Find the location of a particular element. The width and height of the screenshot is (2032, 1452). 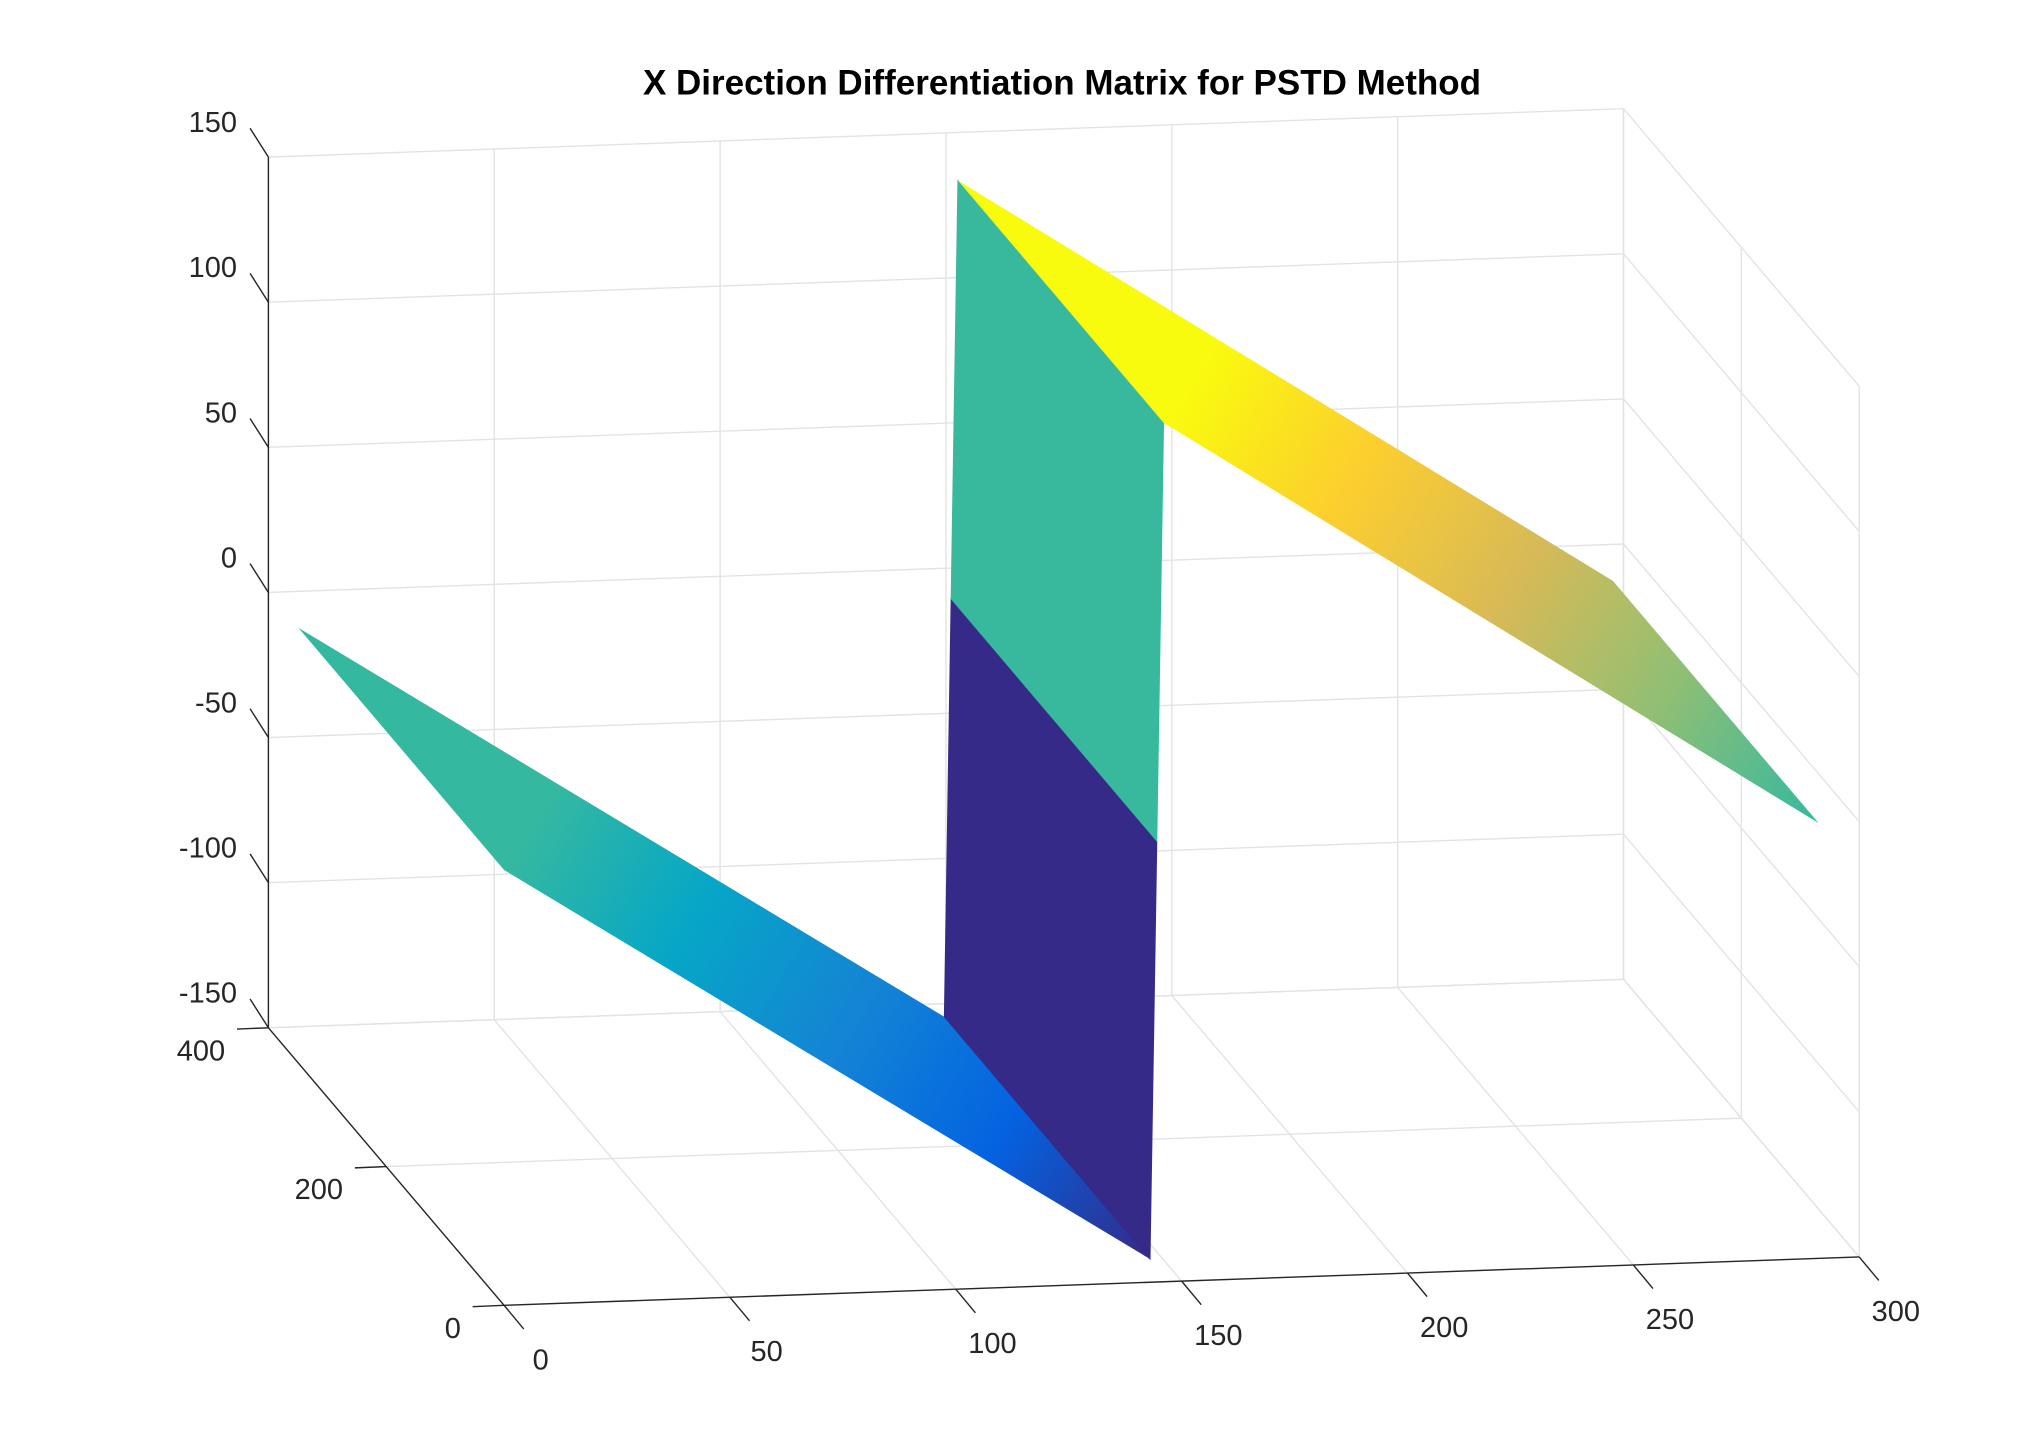

x-tick-label: 0 is located at coordinates (541, 1360).